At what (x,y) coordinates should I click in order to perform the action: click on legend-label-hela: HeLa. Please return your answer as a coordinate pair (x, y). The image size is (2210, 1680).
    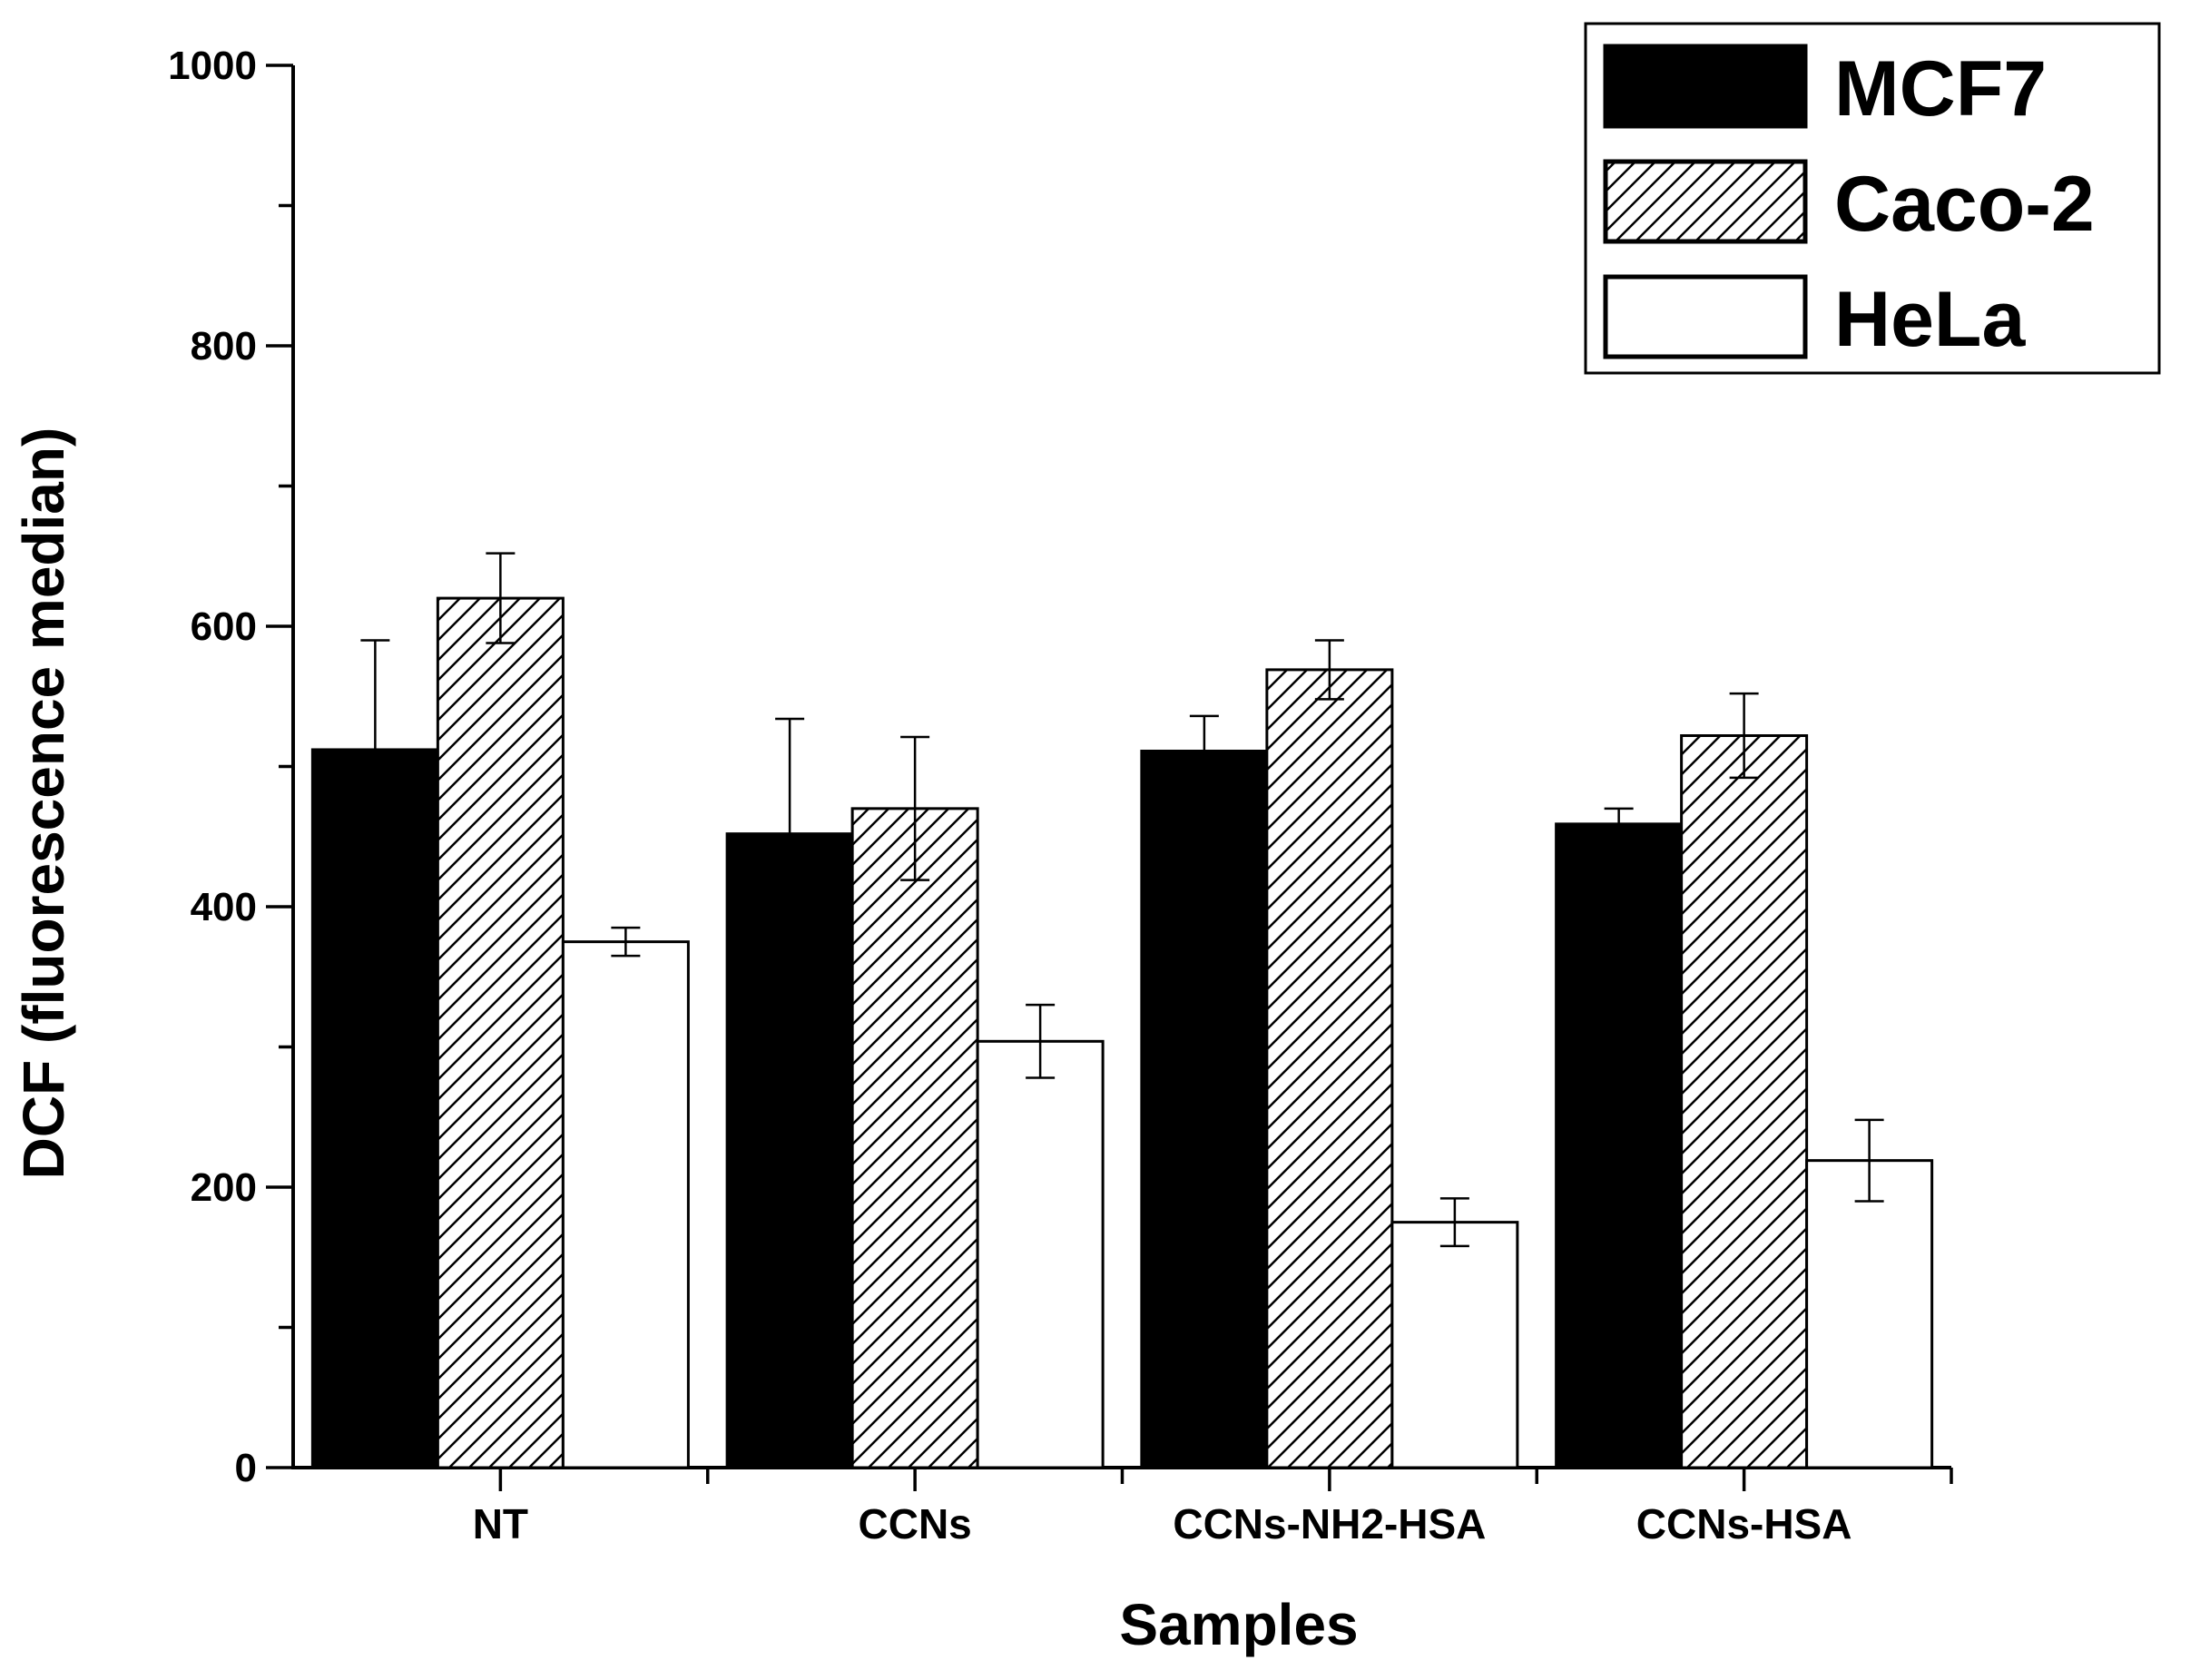
    Looking at the image, I should click on (1930, 319).